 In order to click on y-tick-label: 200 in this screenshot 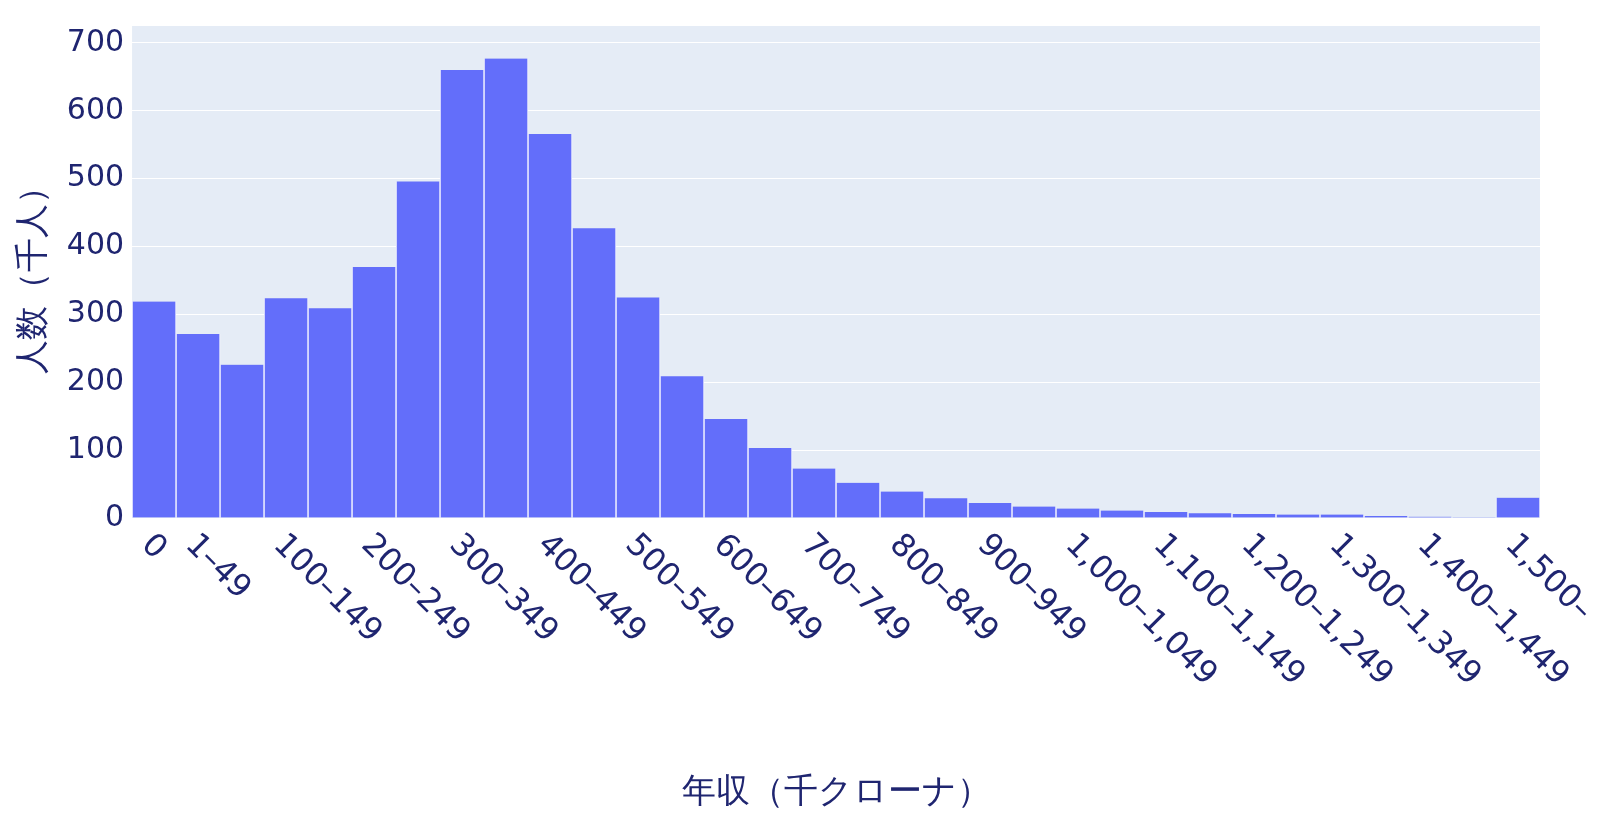, I will do `click(95, 380)`.